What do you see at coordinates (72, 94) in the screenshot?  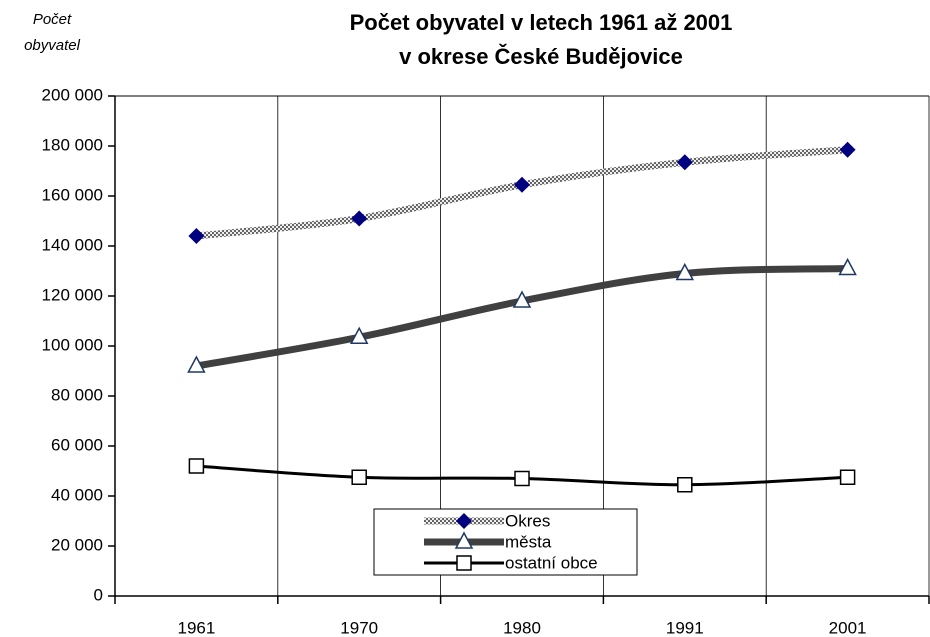 I see `y-tick-label: 200 000` at bounding box center [72, 94].